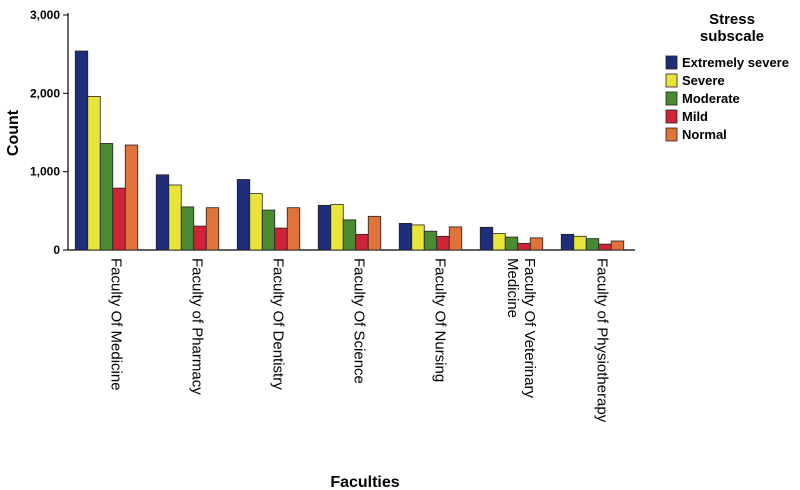 The width and height of the screenshot is (800, 490). I want to click on y-tick-label: 3,000, so click(45, 15).